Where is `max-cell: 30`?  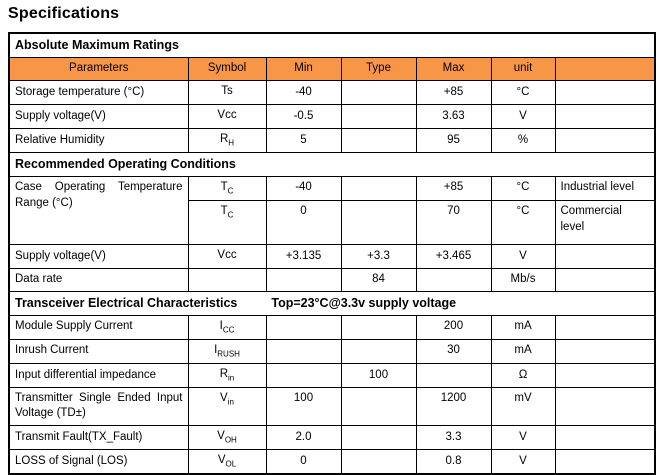
max-cell: 30 is located at coordinates (453, 351).